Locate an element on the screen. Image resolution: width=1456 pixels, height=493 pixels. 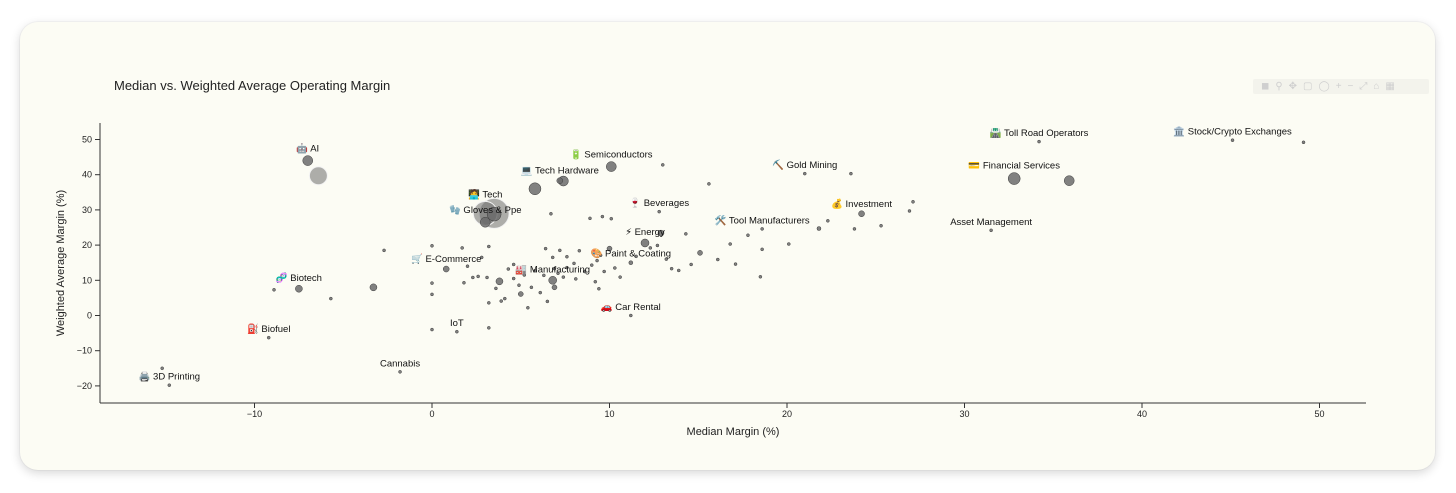
reset-icon: ⌂ is located at coordinates (1376, 86).